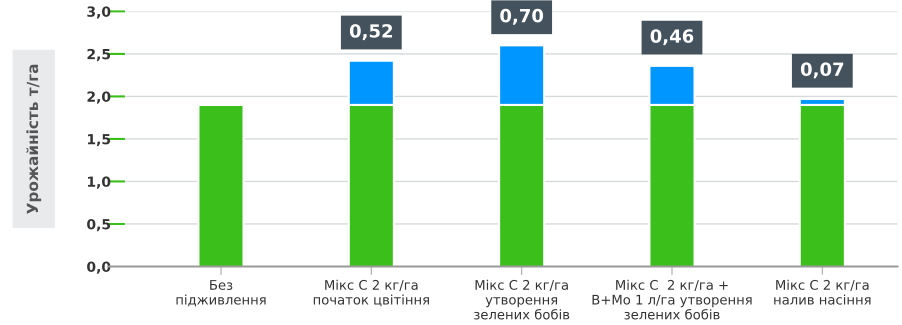 The height and width of the screenshot is (325, 902). I want to click on x-tick-label: Мікс С 2 кг/га + B+Mo 1 л/га утворення зелених бобів, so click(672, 300).